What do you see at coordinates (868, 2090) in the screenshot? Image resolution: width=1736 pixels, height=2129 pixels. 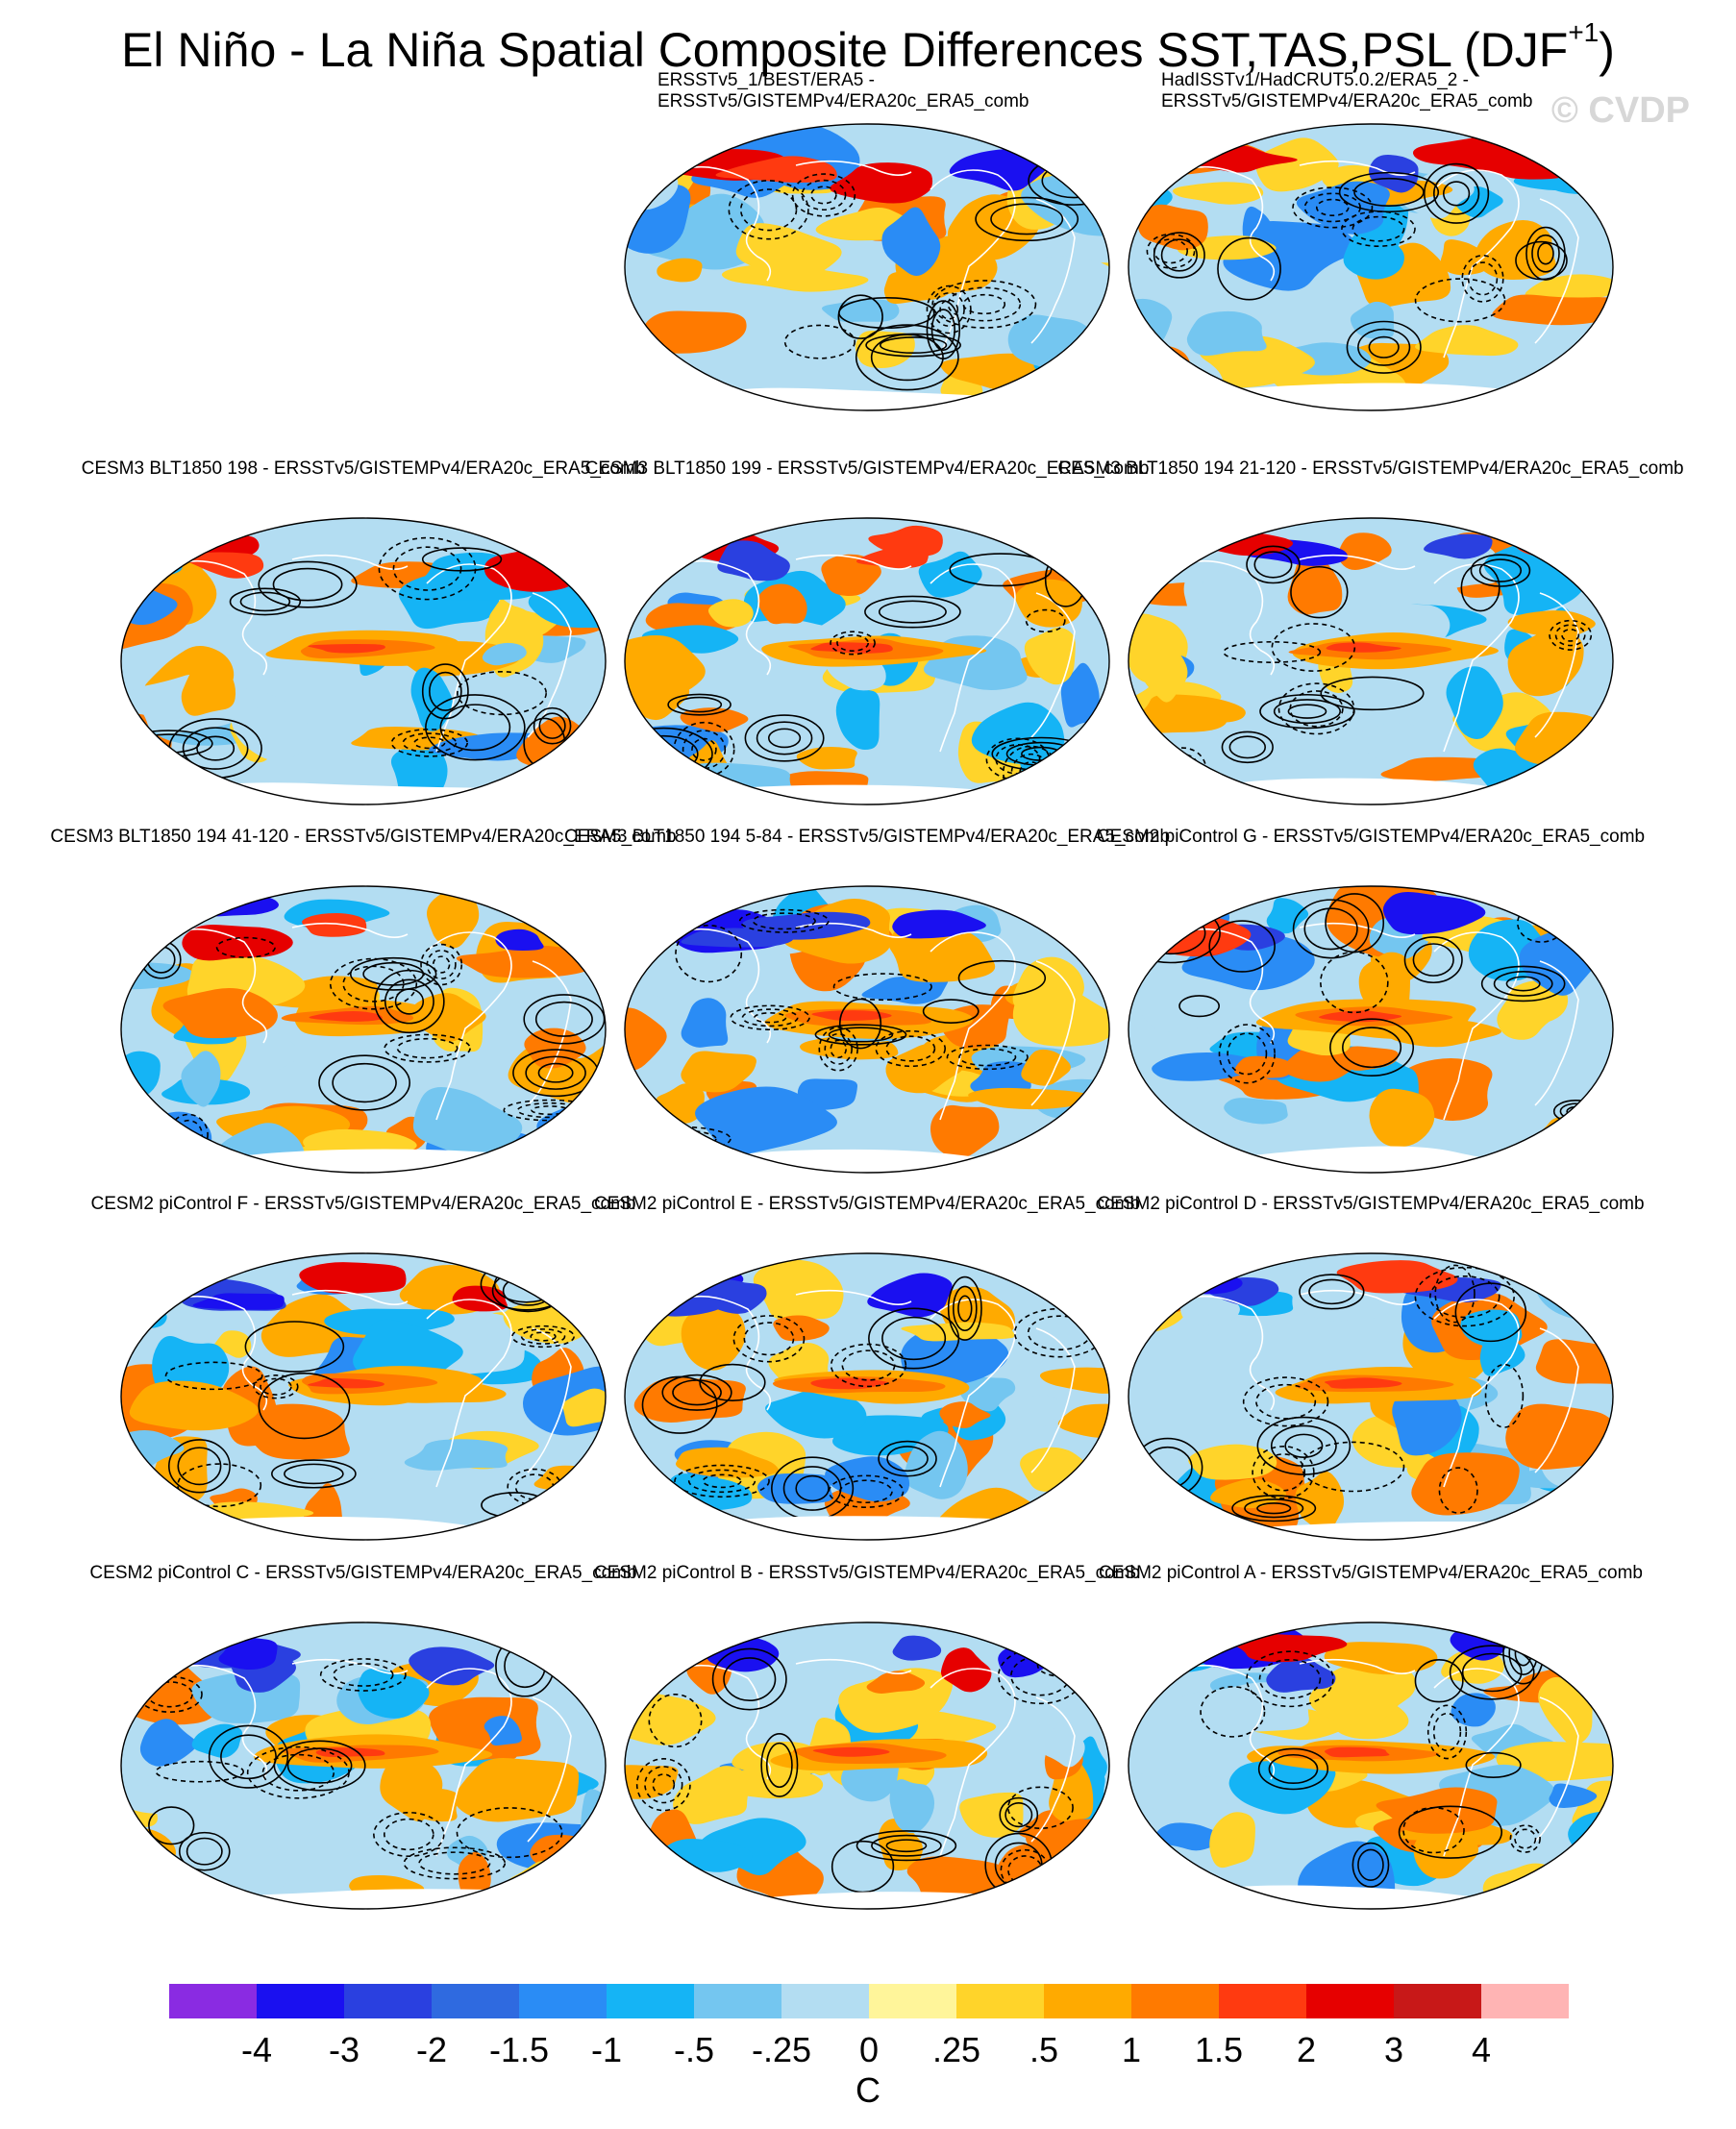 I see `colorbar-units: C` at bounding box center [868, 2090].